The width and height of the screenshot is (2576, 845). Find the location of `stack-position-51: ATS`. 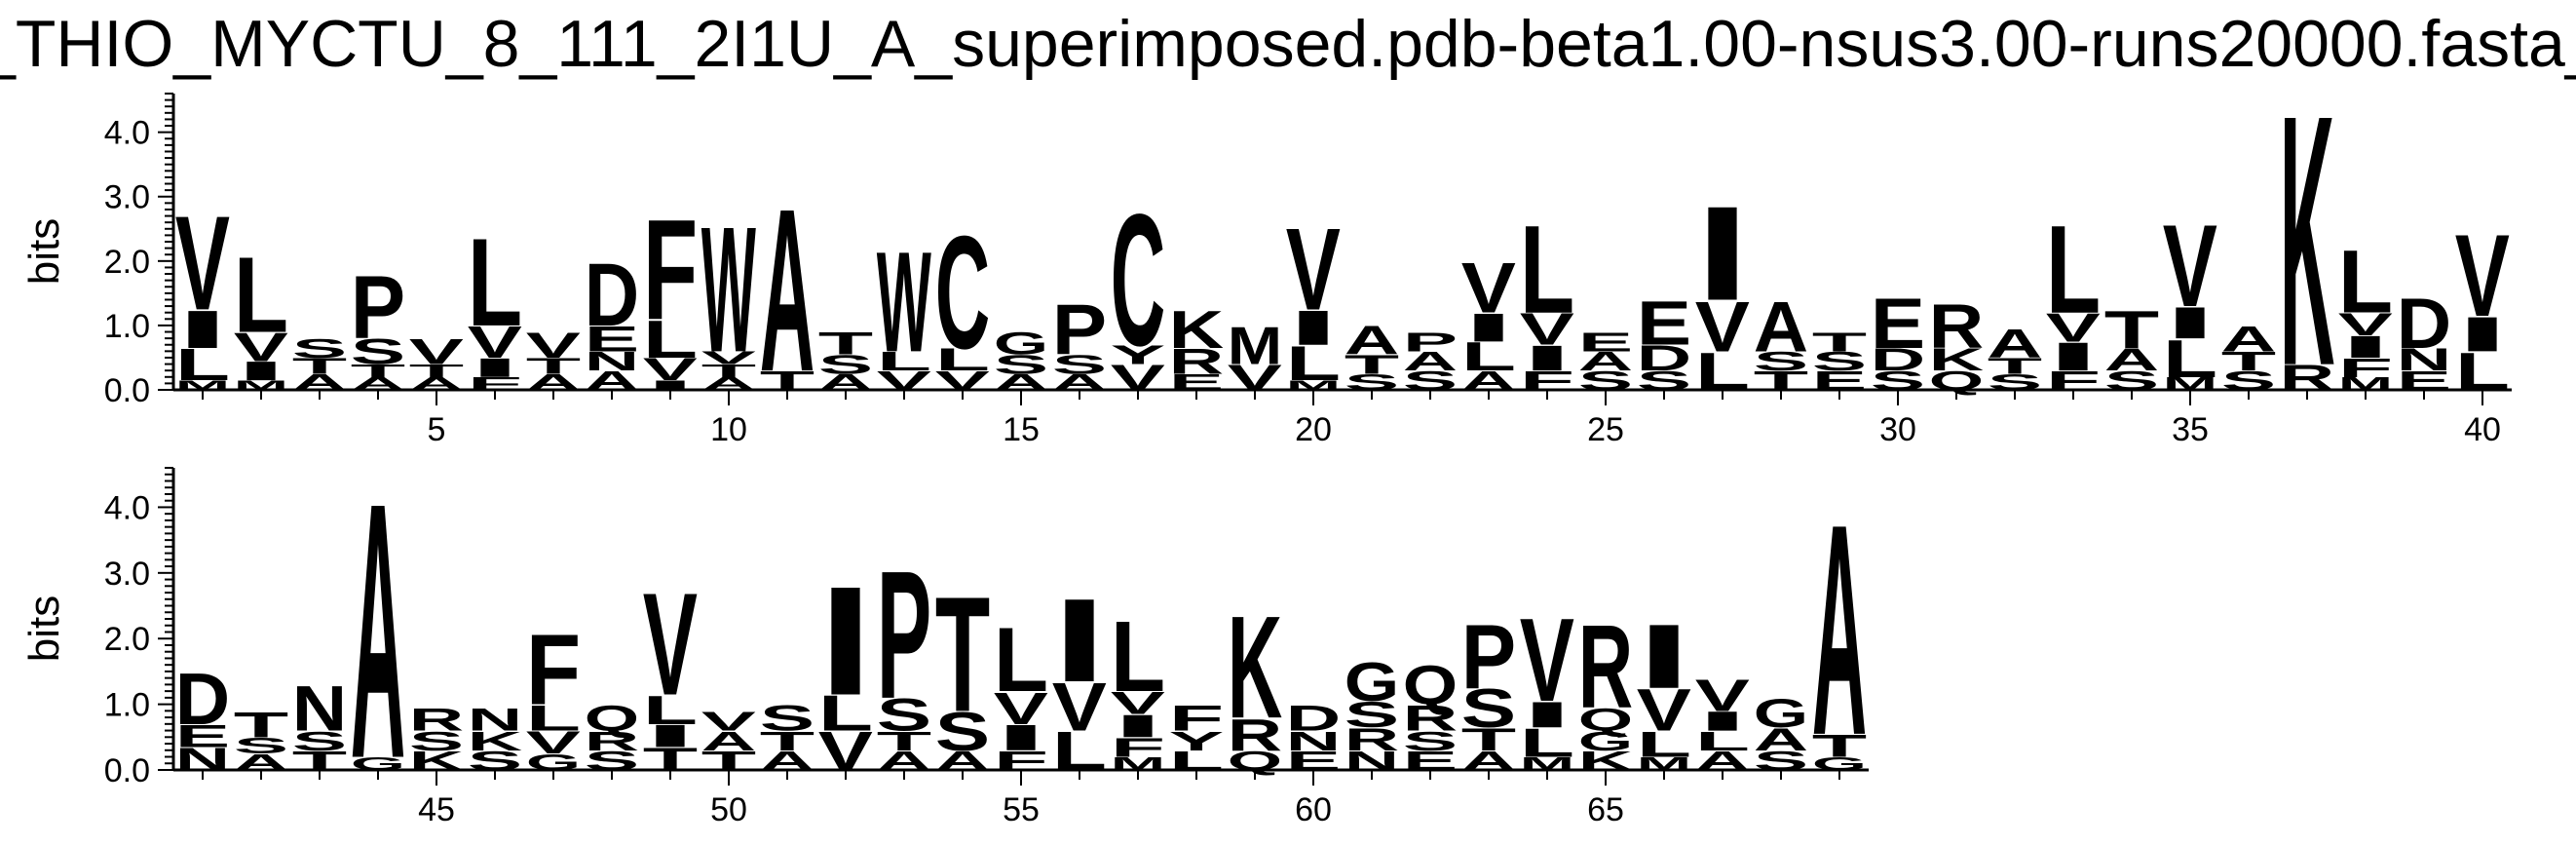

stack-position-51: ATS is located at coordinates (787, 737).